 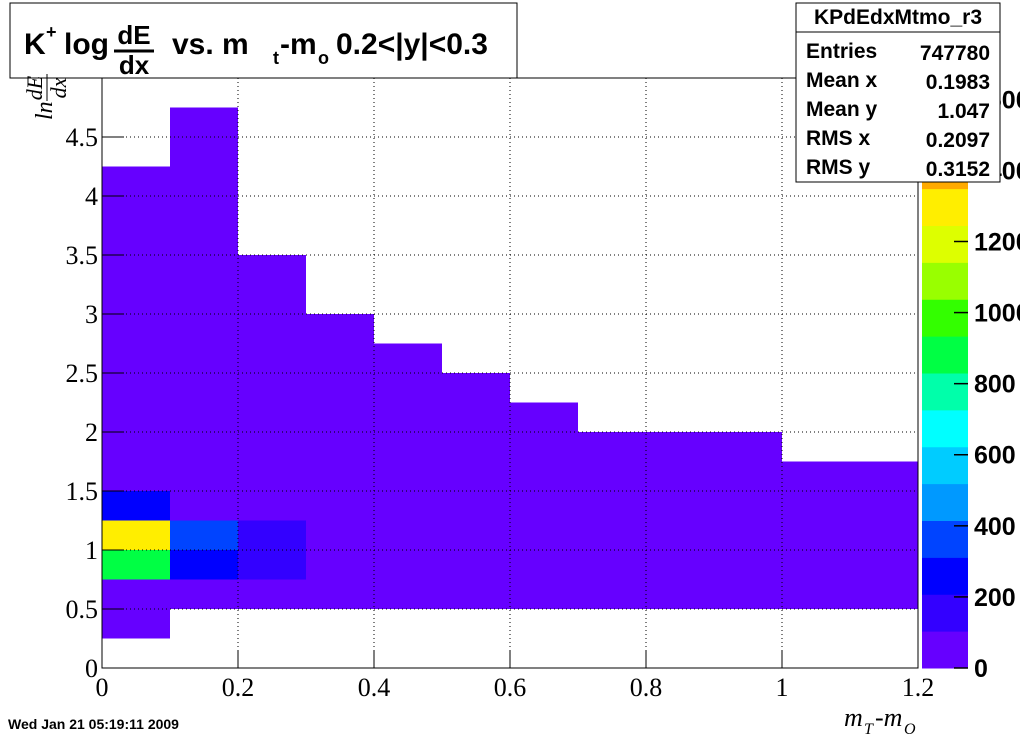 What do you see at coordinates (91, 668) in the screenshot?
I see `y-tick-label: 0` at bounding box center [91, 668].